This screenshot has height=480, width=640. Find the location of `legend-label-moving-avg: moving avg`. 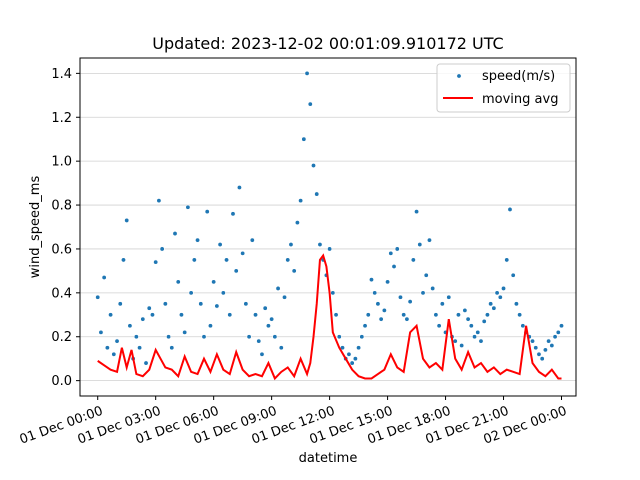

legend-label-moving-avg: moving avg is located at coordinates (520, 99).